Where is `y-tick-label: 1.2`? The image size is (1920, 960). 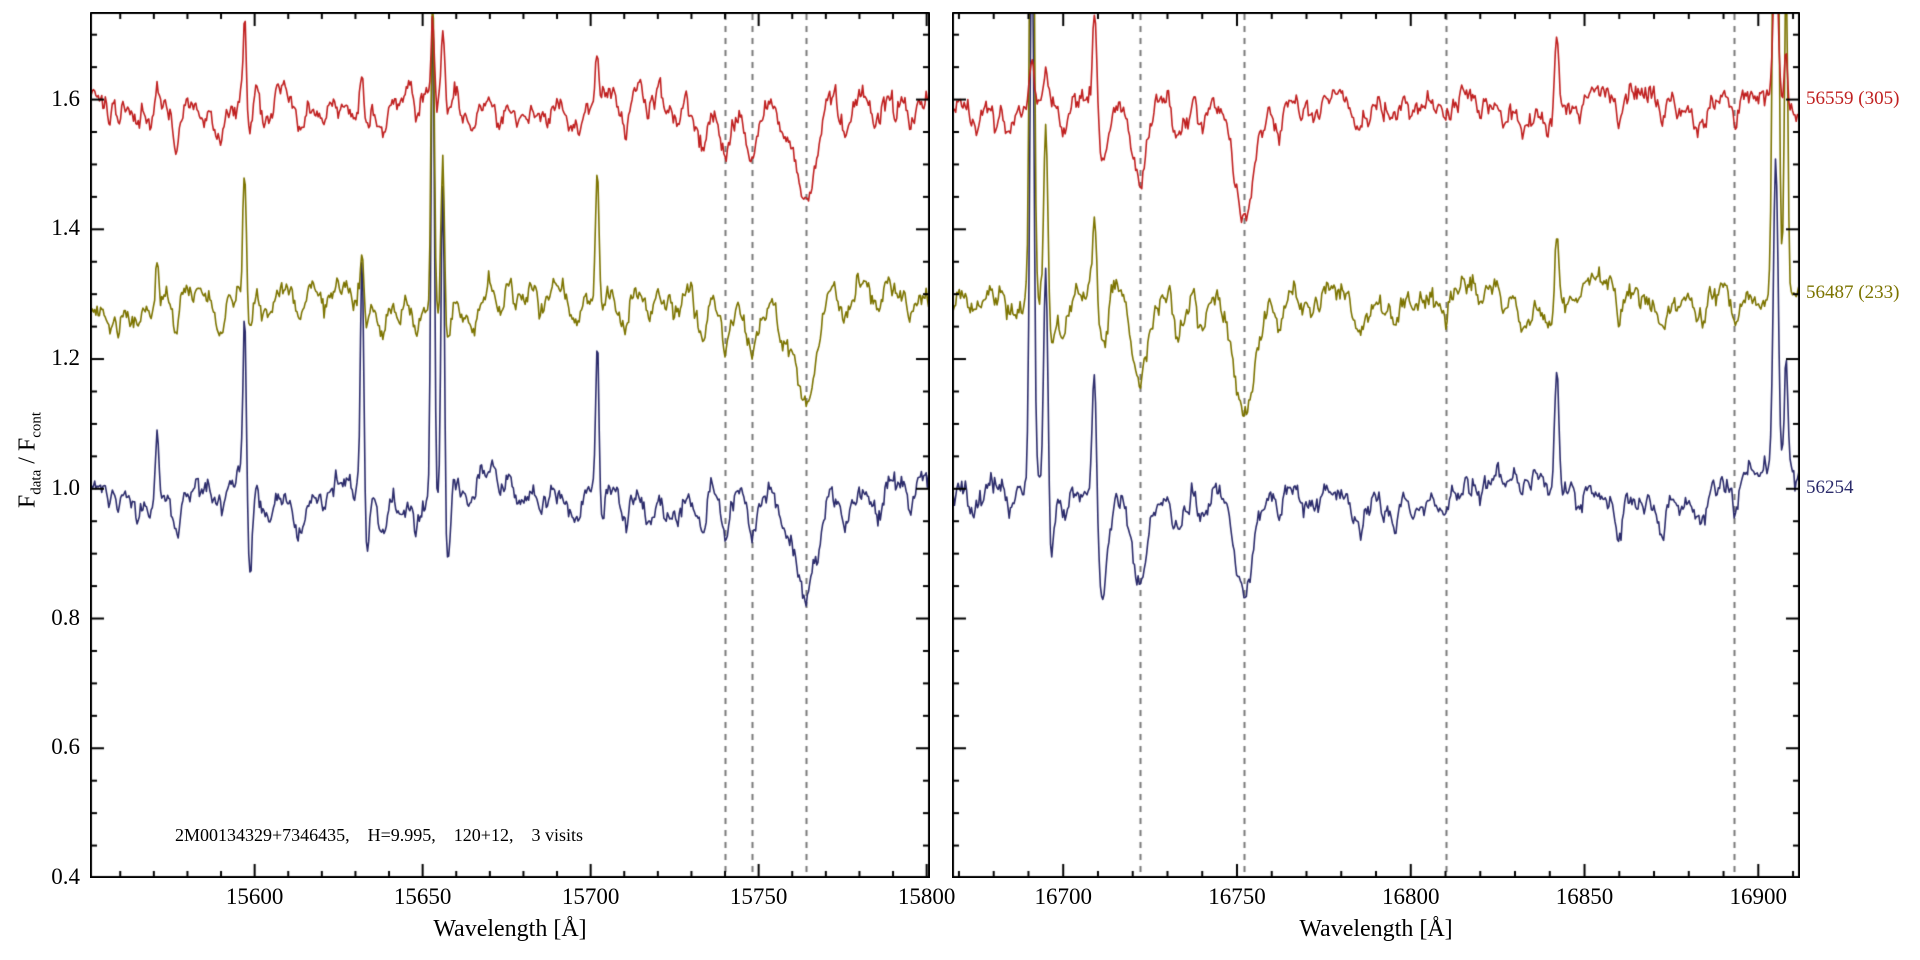
y-tick-label: 1.2 is located at coordinates (65, 358).